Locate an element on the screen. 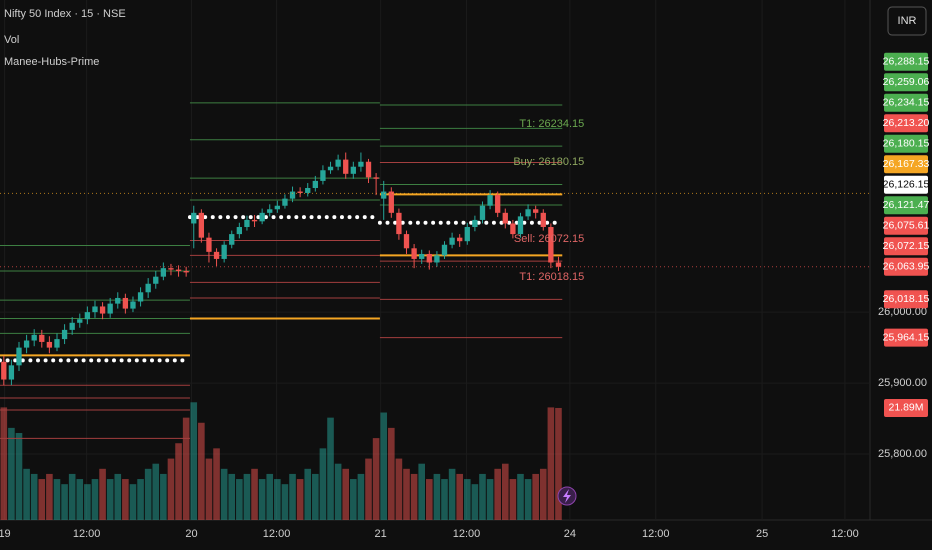  volume-pane is located at coordinates (281, 461).